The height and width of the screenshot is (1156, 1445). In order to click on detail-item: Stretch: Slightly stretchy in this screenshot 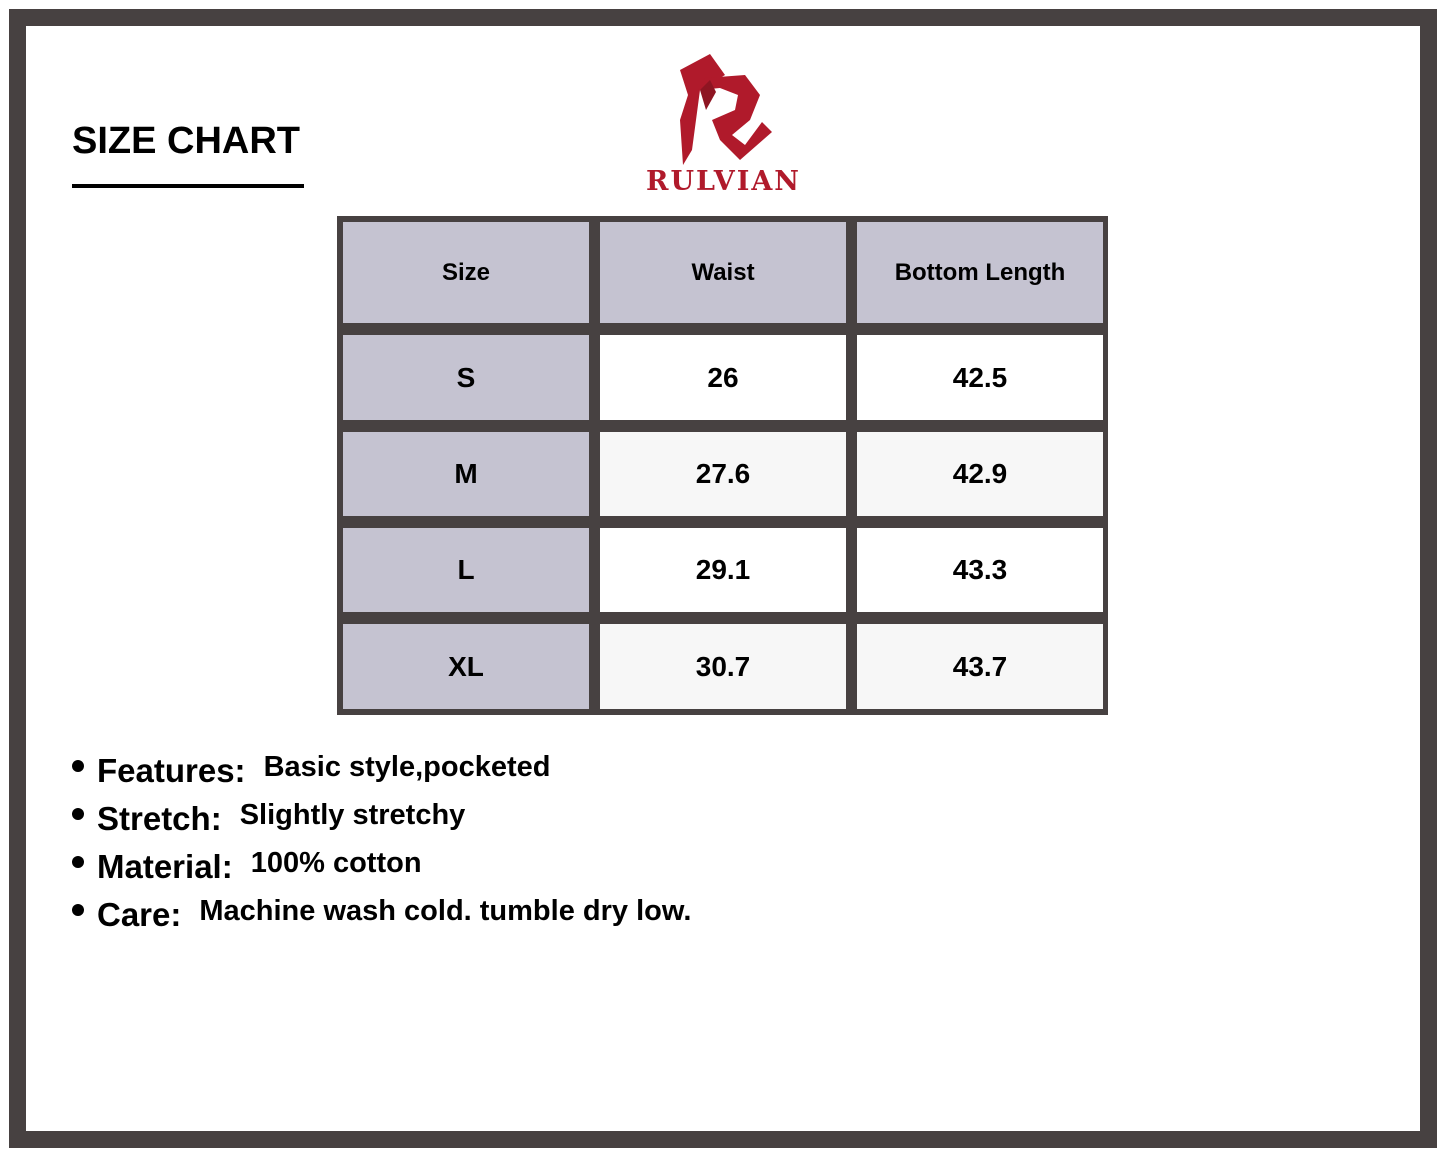, I will do `click(381, 823)`.